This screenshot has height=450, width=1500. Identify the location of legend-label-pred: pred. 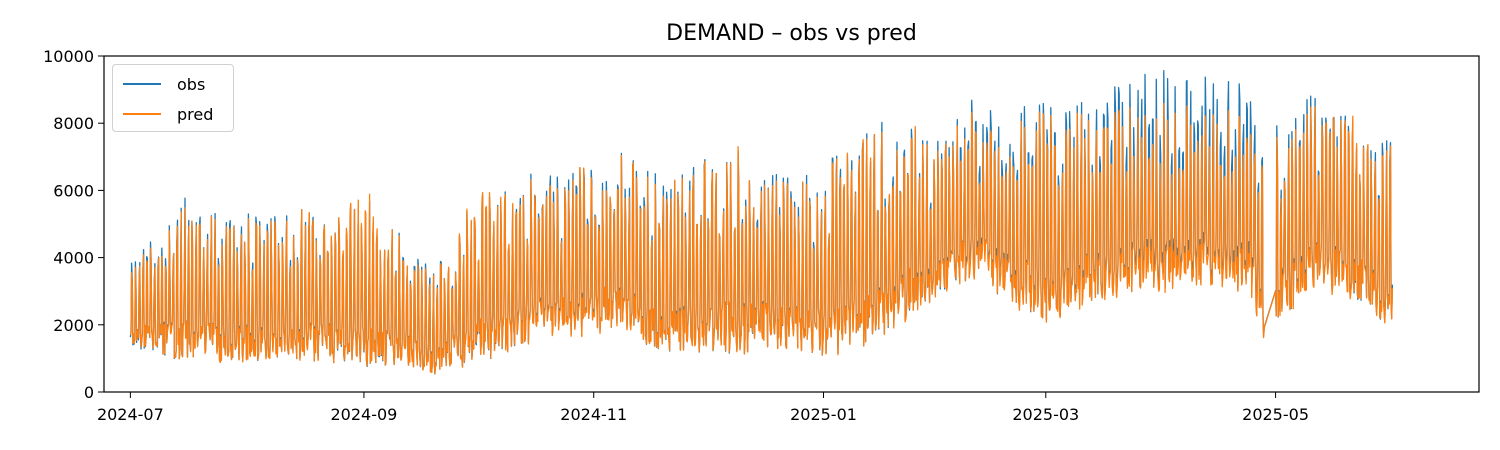
(195, 114).